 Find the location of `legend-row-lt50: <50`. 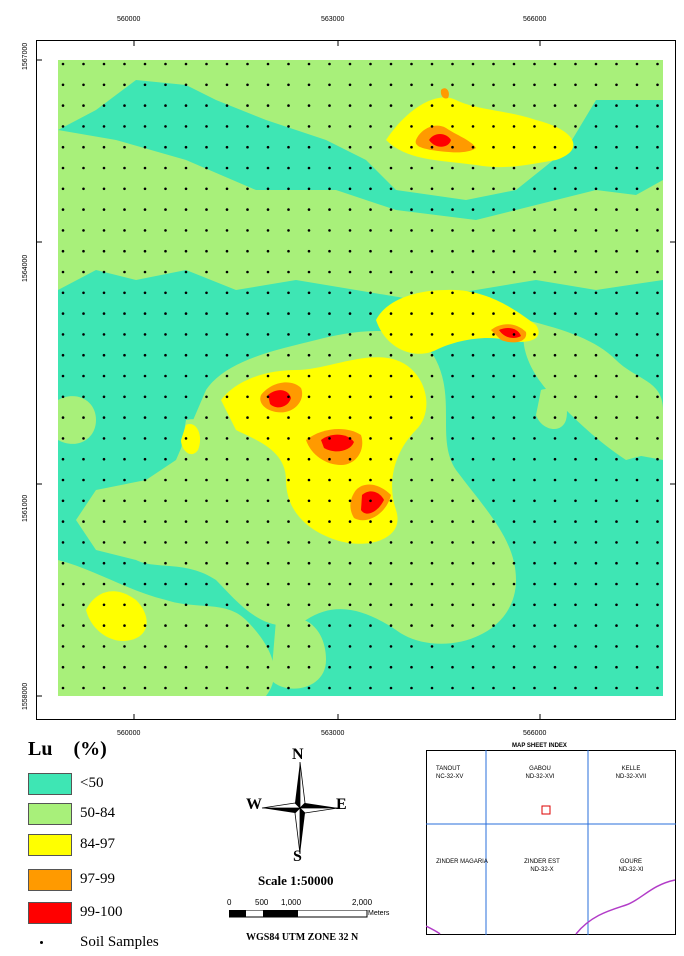

legend-row-lt50: <50 is located at coordinates (128, 784).